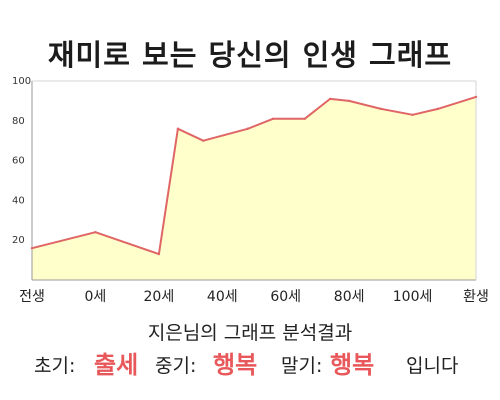 This screenshot has height=400, width=500. What do you see at coordinates (96, 297) in the screenshot?
I see `x-tick-label: 0세` at bounding box center [96, 297].